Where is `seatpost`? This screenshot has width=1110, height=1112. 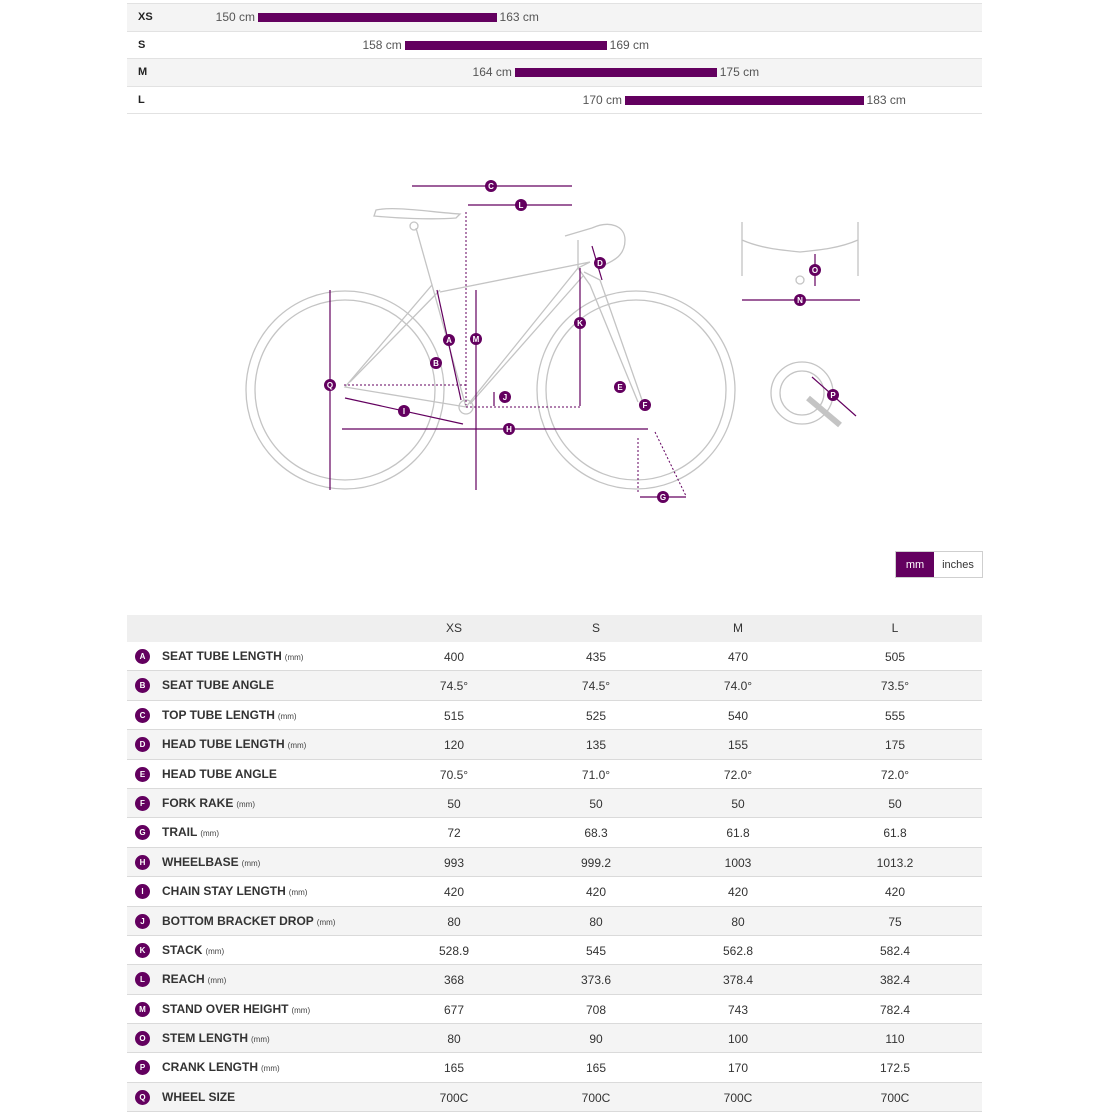 seatpost is located at coordinates (424, 256).